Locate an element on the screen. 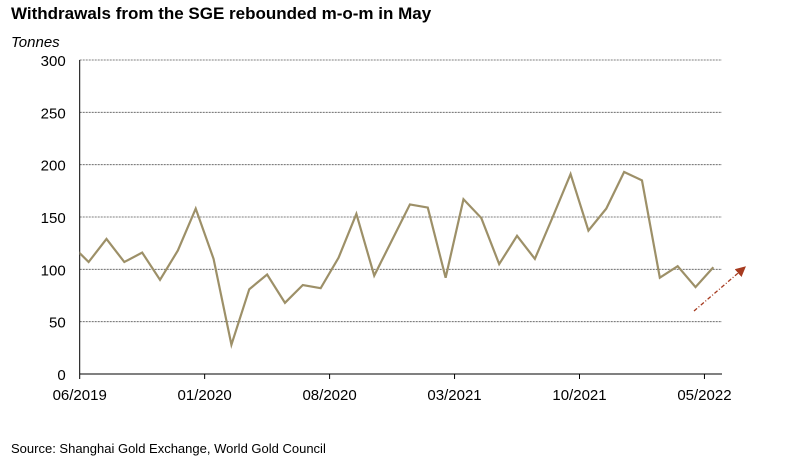 This screenshot has height=476, width=804. y-tick-label: 200 is located at coordinates (53, 166).